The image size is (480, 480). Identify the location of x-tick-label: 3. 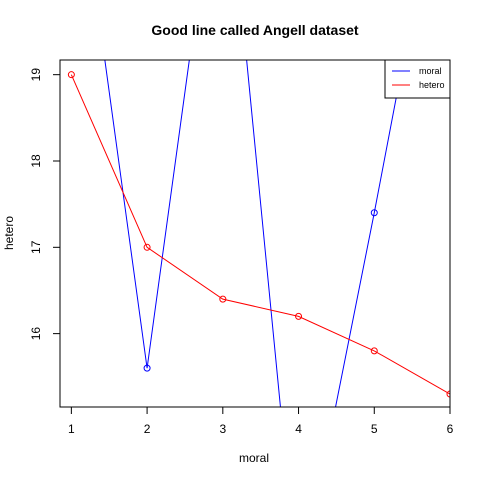
(222, 429).